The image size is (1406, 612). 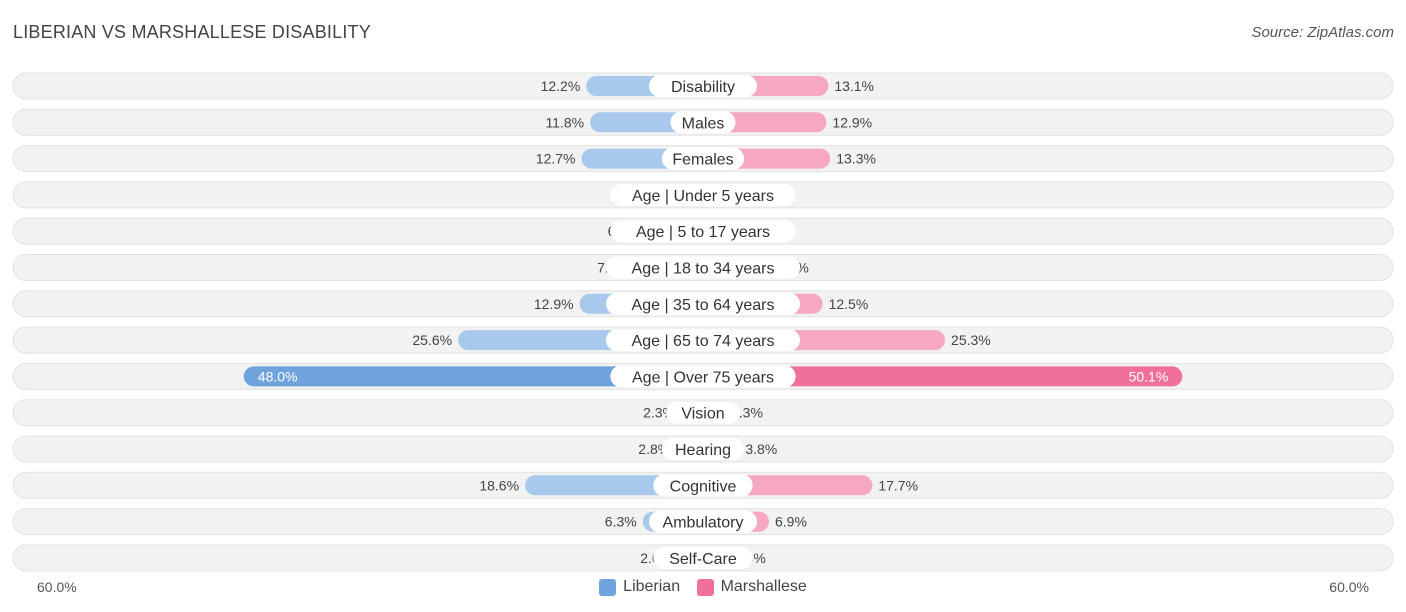 I want to click on category-label: Age | 5 to 17 years, so click(x=703, y=232).